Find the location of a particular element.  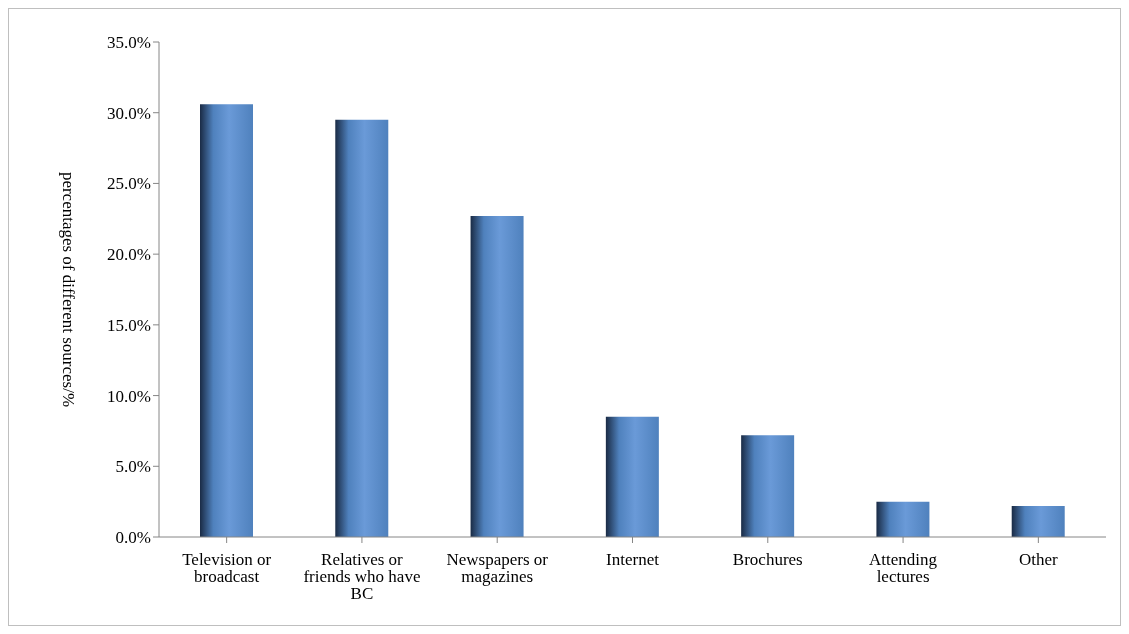

y-tick-label: 5.0% is located at coordinates (133, 467).